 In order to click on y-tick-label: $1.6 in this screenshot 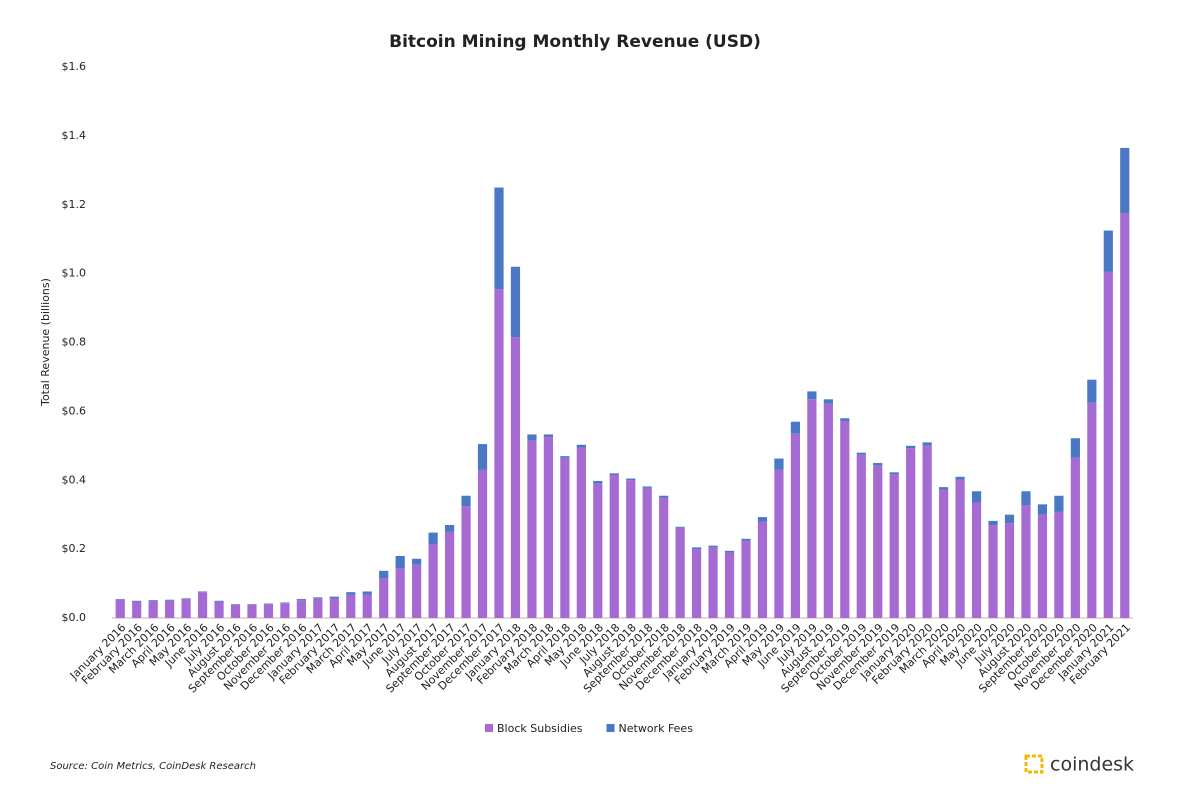, I will do `click(74, 66)`.